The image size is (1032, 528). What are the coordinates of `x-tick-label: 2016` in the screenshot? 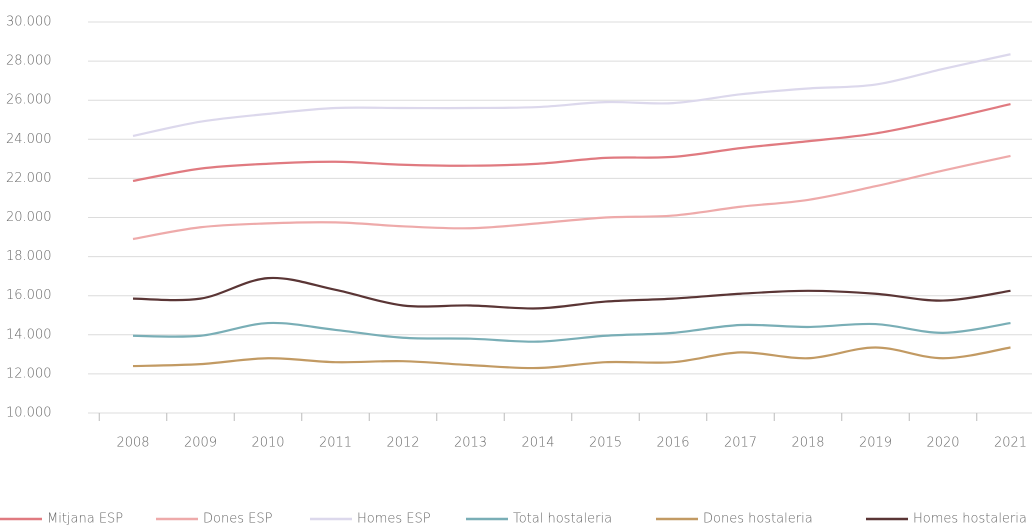 It's located at (672, 443).